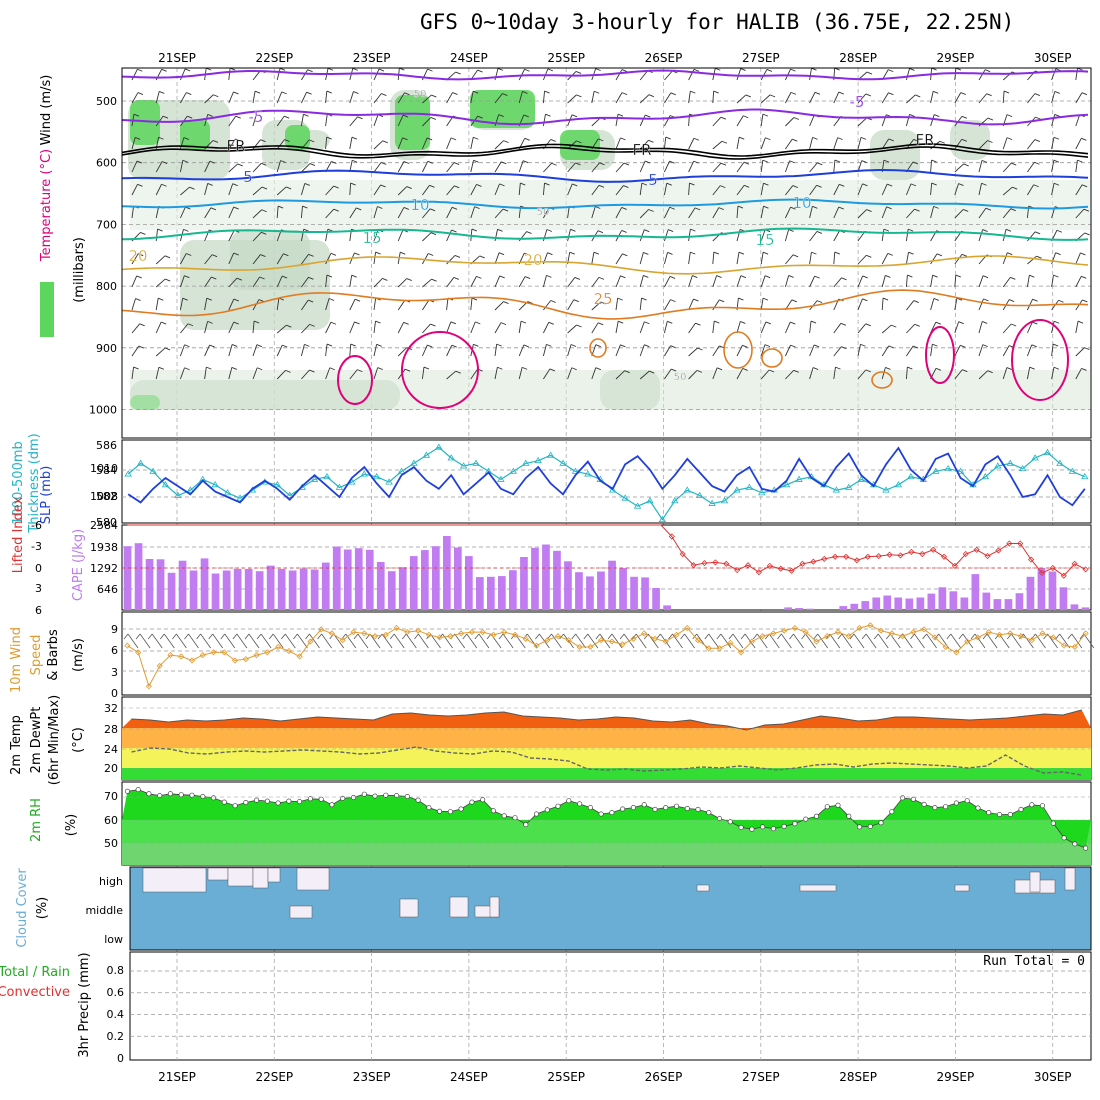  I want to click on cape-tick-label: 1938, so click(104, 547).